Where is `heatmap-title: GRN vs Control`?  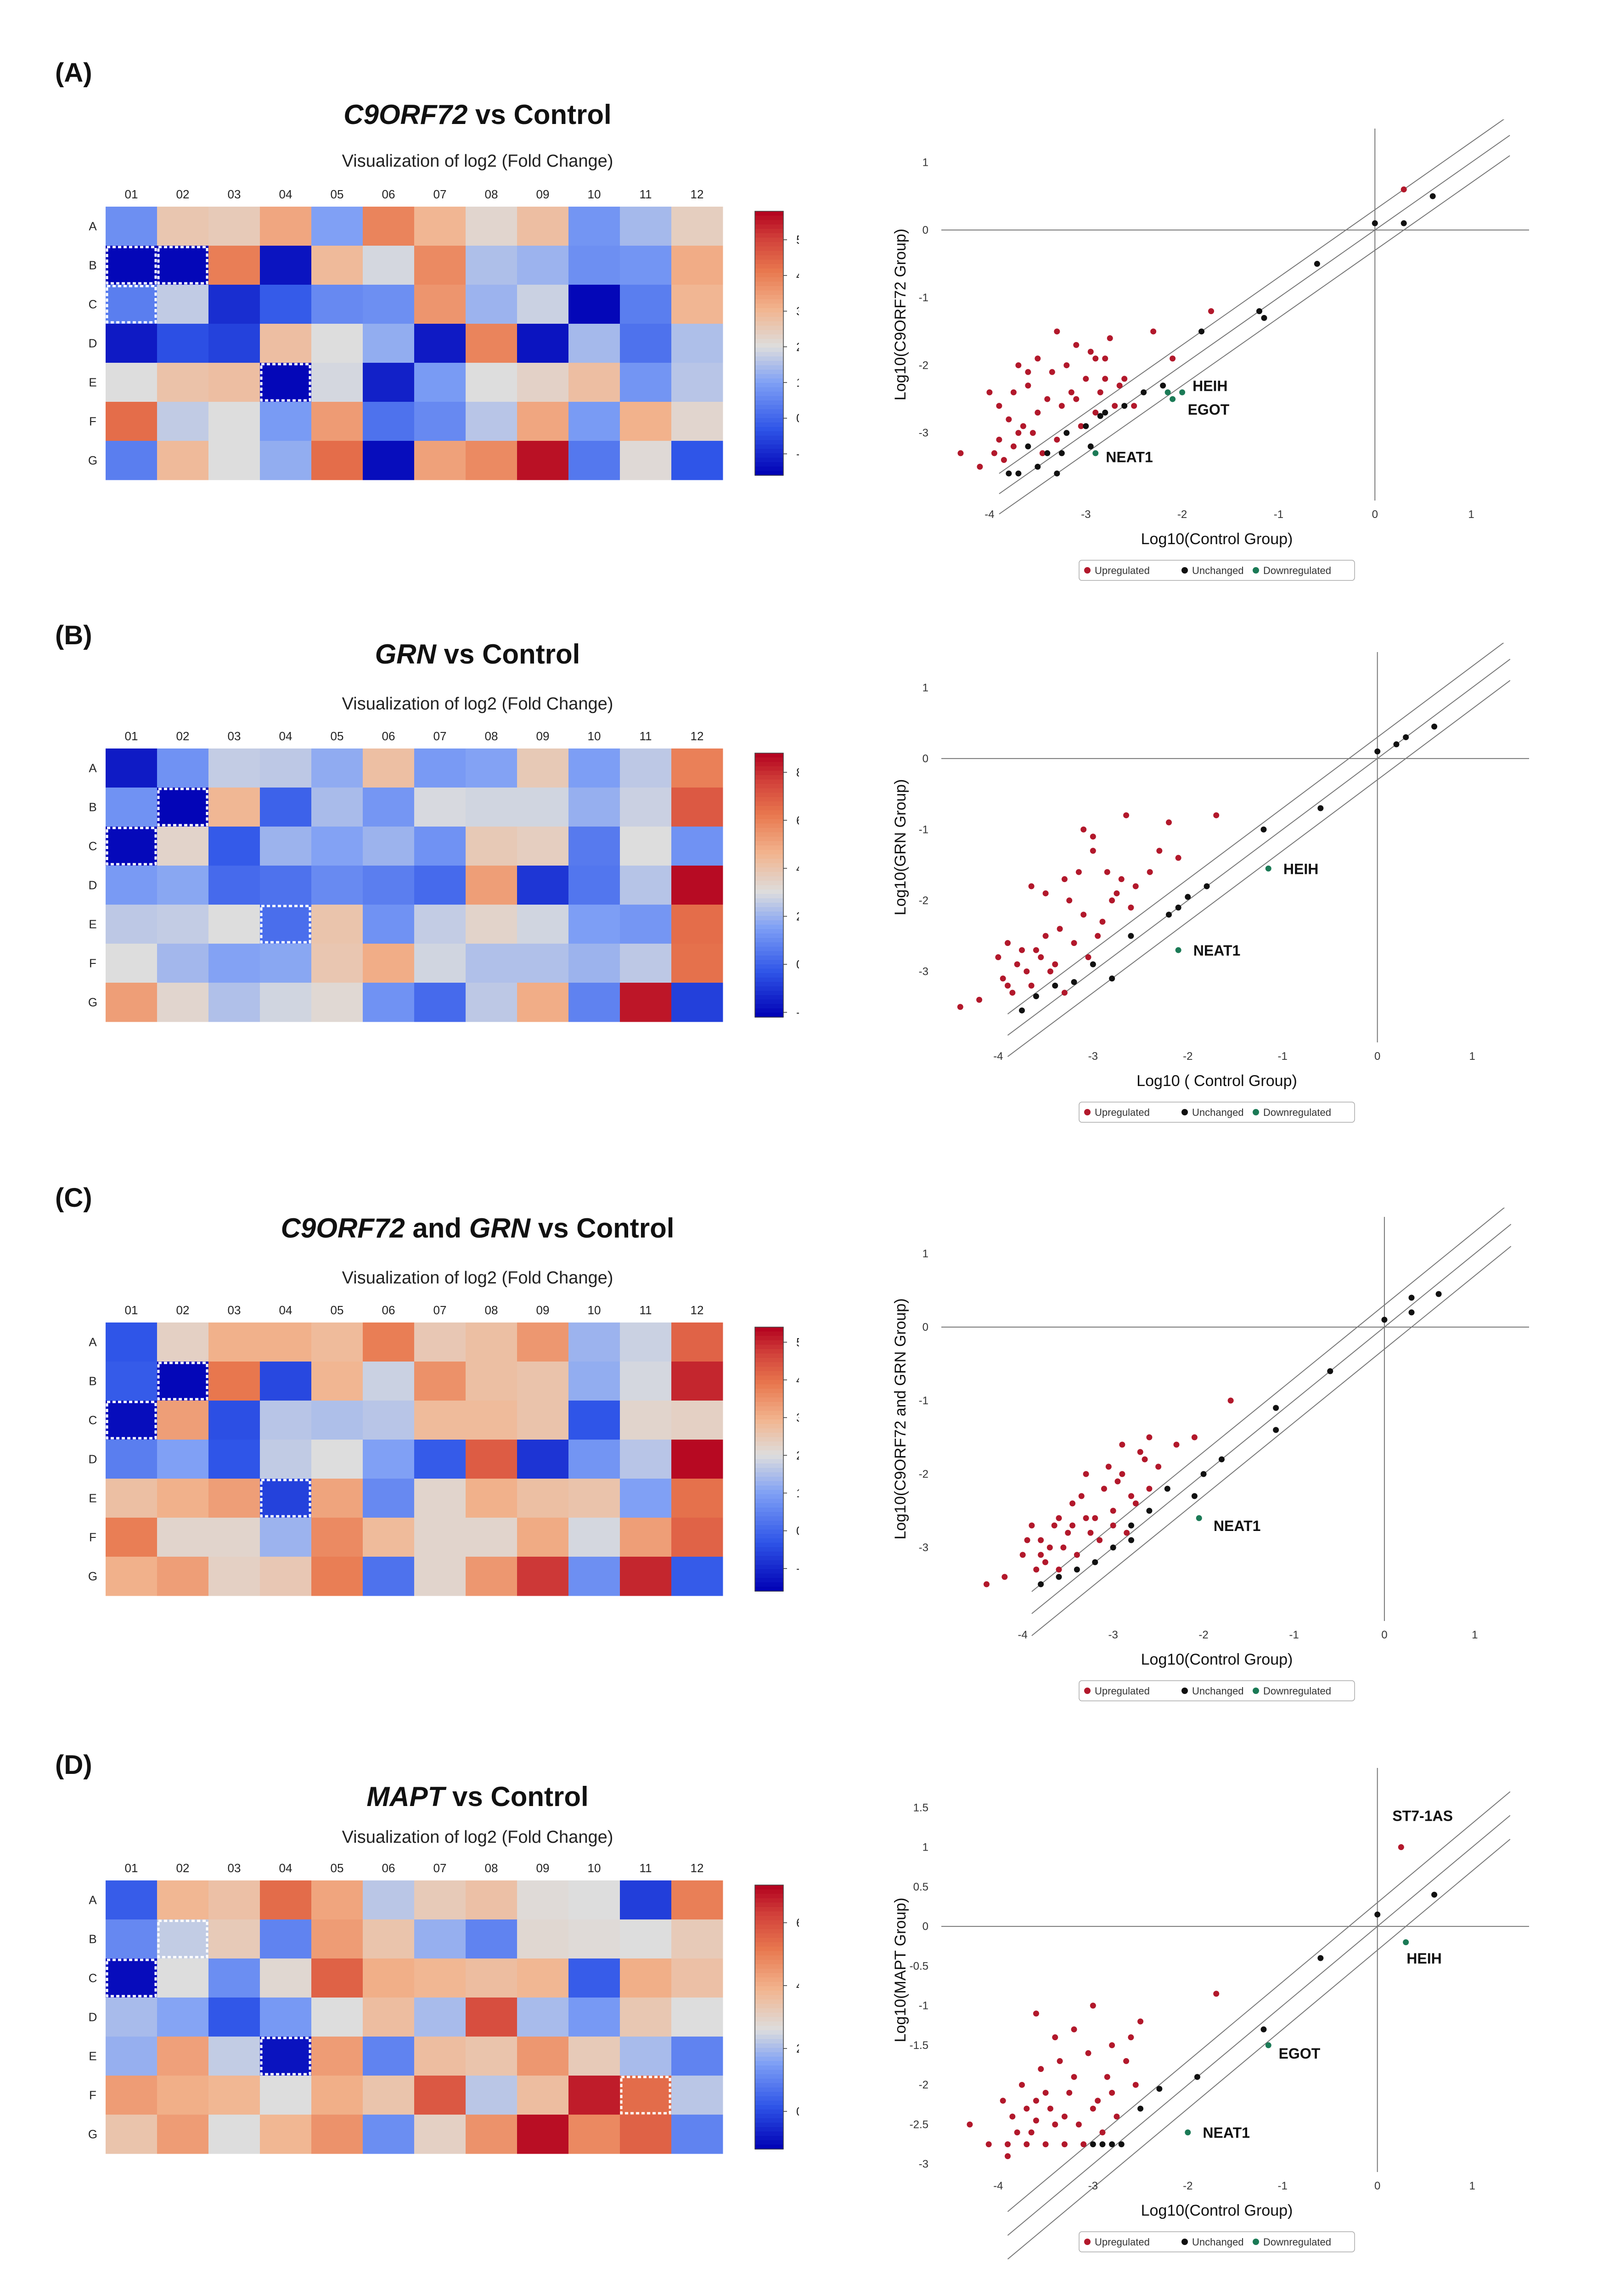
heatmap-title: GRN vs Control is located at coordinates (477, 654).